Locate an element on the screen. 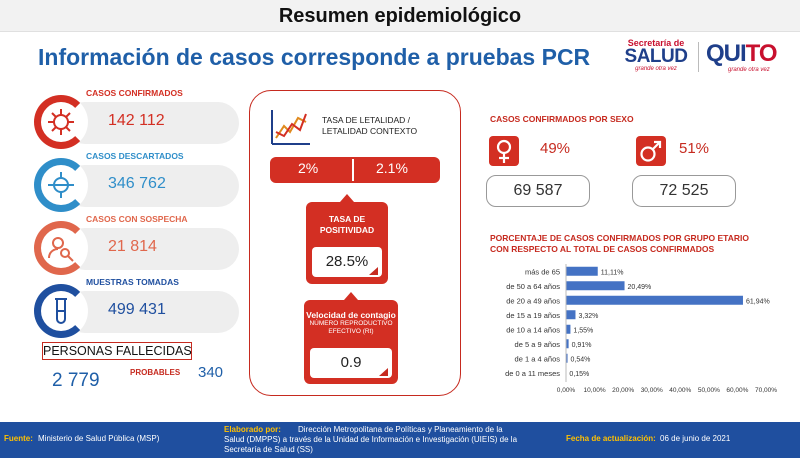 The height and width of the screenshot is (458, 800). data-label: 3,32% is located at coordinates (588, 316).